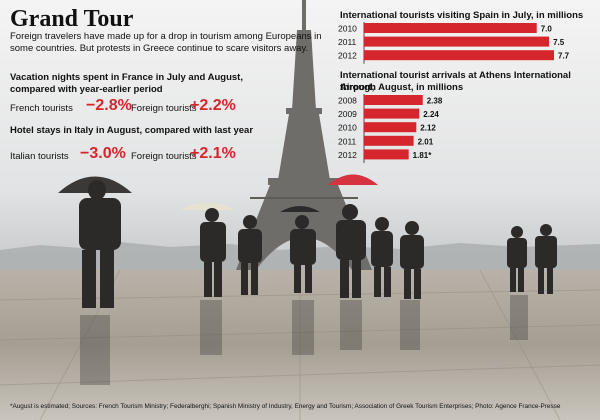  What do you see at coordinates (347, 29) in the screenshot?
I see `spain-category-label: 2010` at bounding box center [347, 29].